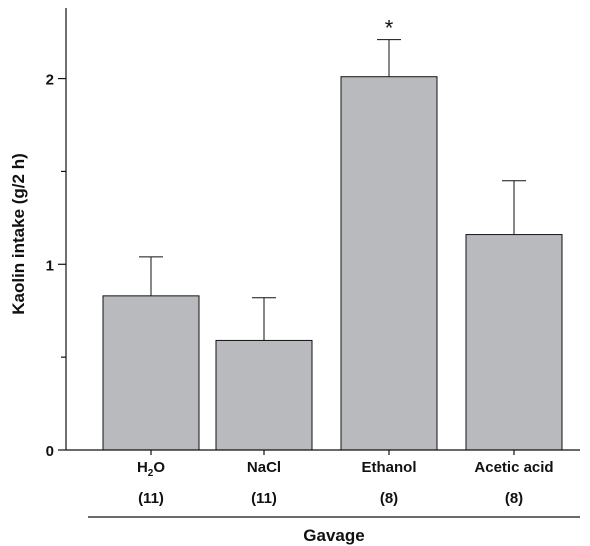 This screenshot has width=590, height=546. Describe the element at coordinates (264, 498) in the screenshot. I see `sample-size-label-1: (11)` at that location.